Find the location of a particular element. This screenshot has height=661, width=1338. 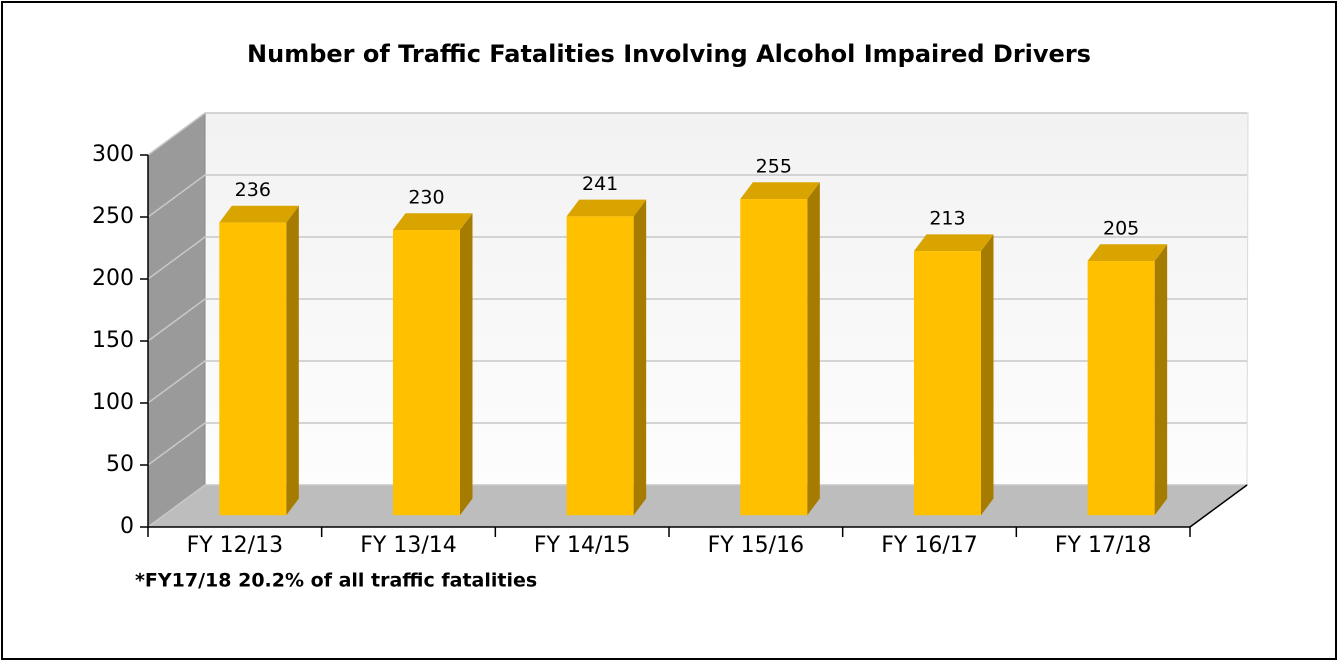

value-label: 213 is located at coordinates (947, 219).